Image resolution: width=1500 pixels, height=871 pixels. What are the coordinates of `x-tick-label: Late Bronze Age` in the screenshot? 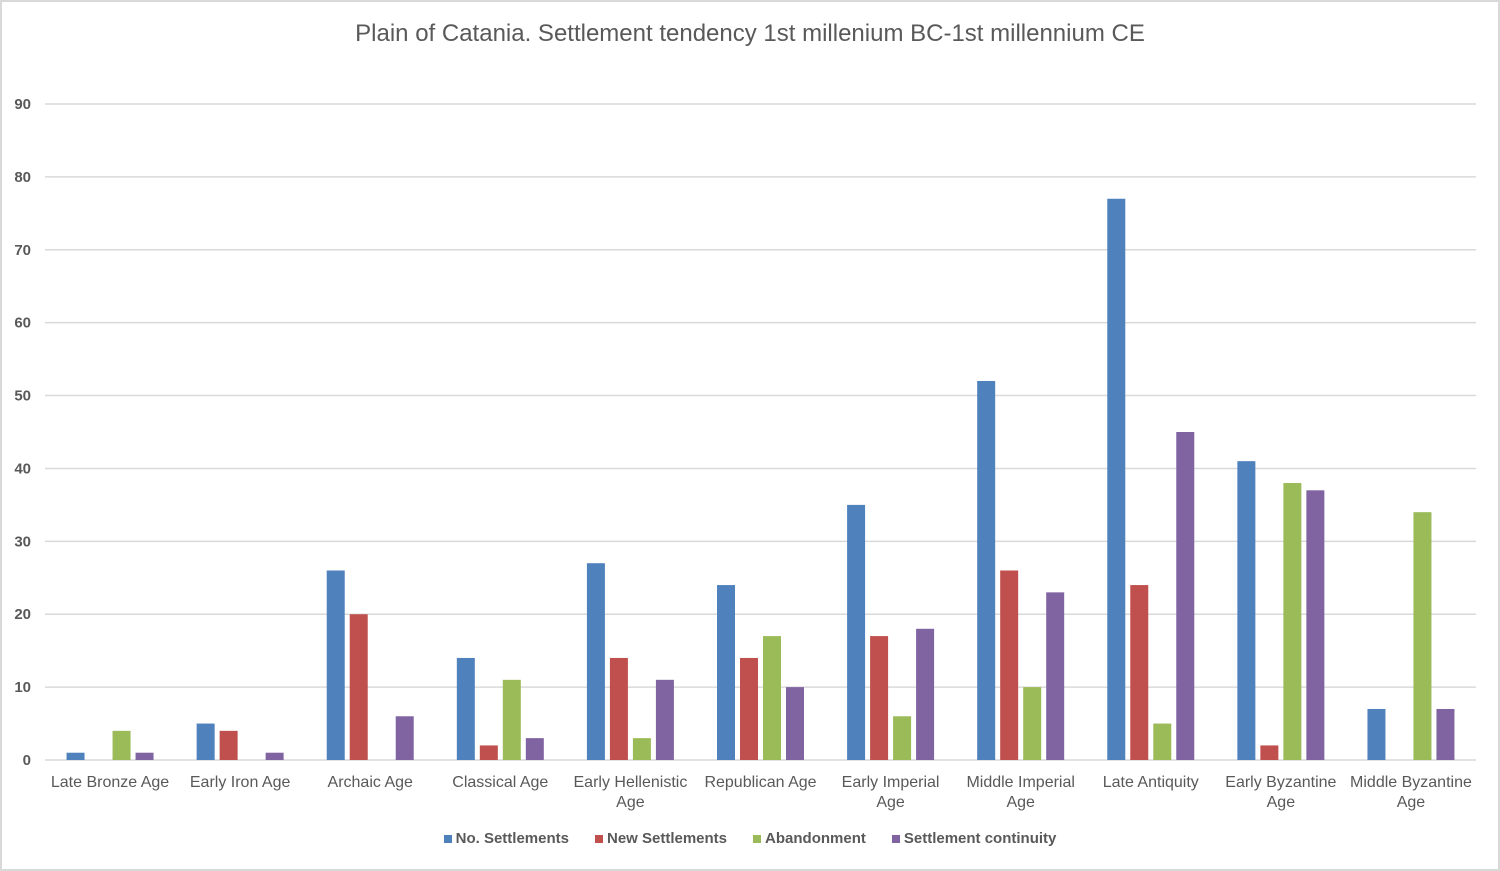 It's located at (110, 782).